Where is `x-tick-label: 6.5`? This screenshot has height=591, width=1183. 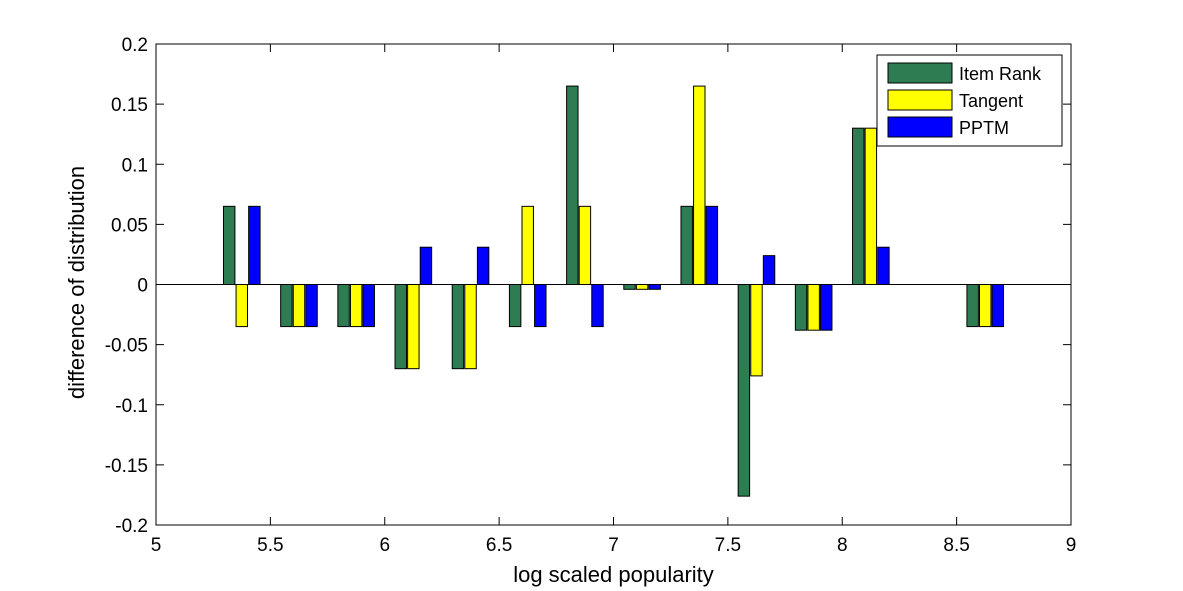 x-tick-label: 6.5 is located at coordinates (499, 545).